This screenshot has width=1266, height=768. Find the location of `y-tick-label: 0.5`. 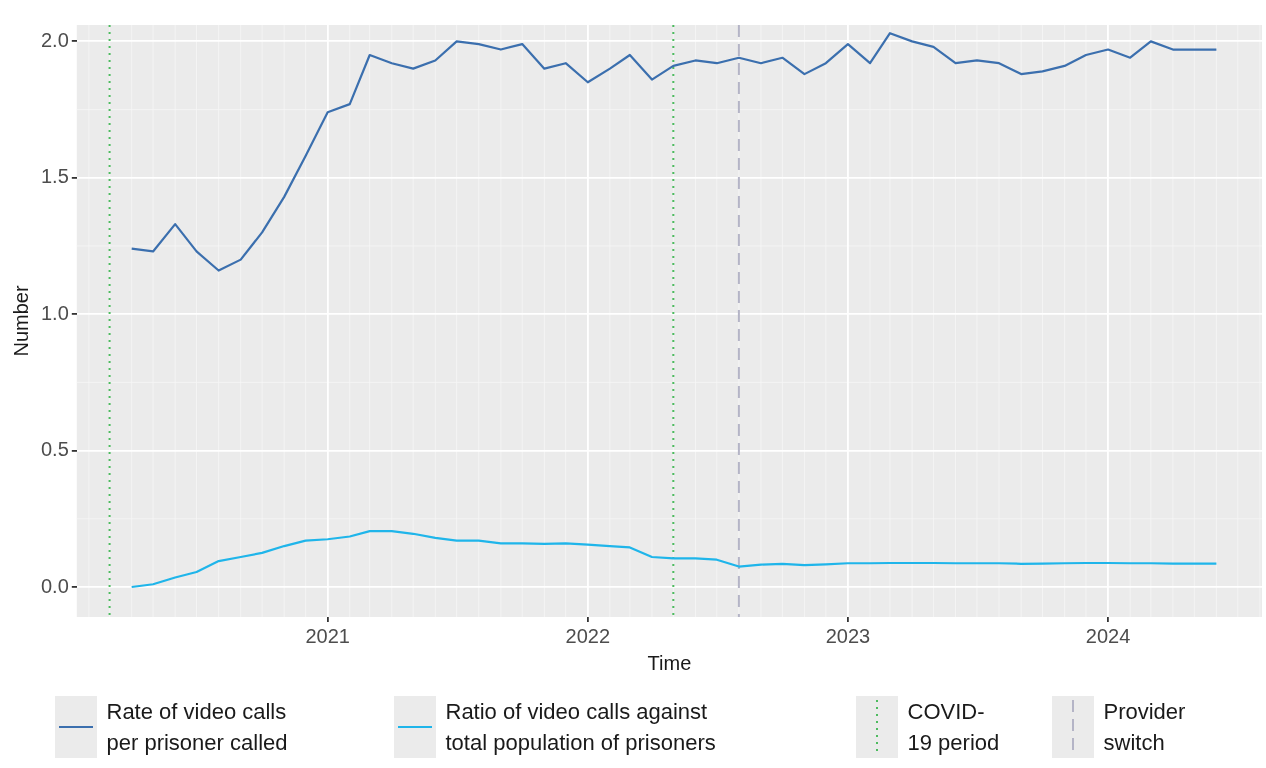

y-tick-label: 0.5 is located at coordinates (54, 449).